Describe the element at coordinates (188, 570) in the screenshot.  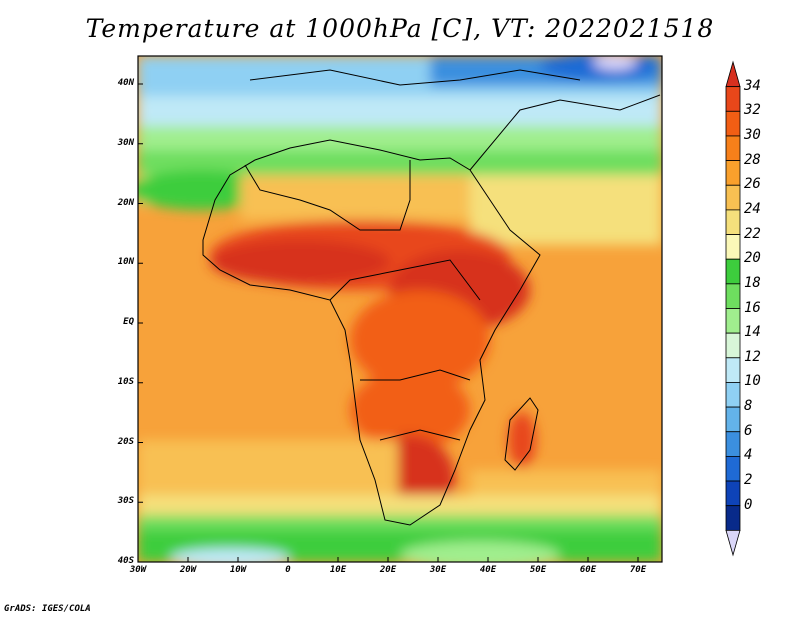
I see `longitude-label: 20W` at that location.